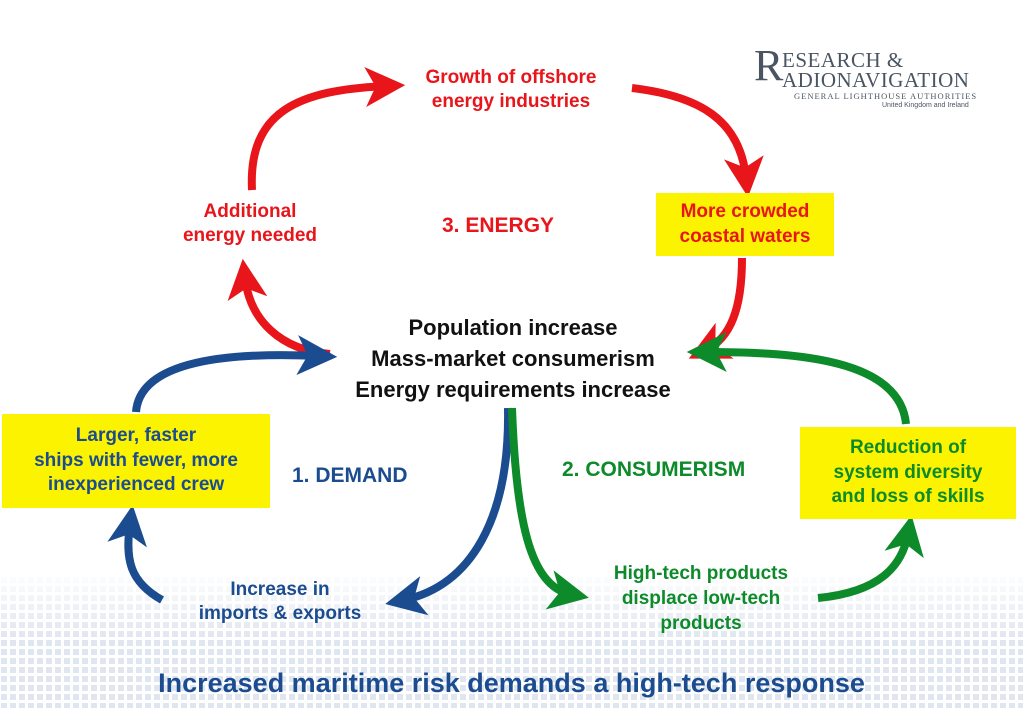  I want to click on arrow-larger-ships-to-center, so click(235, 374).